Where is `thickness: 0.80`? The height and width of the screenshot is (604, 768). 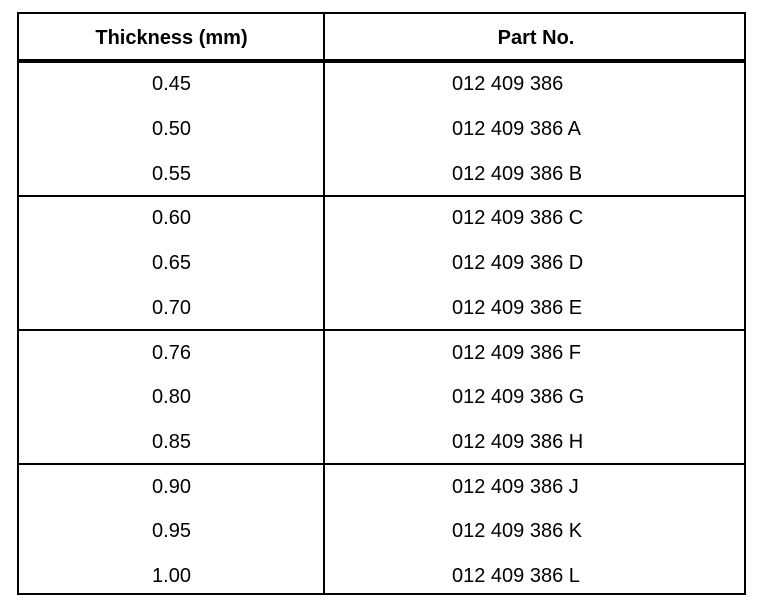
thickness: 0.80 is located at coordinates (171, 397).